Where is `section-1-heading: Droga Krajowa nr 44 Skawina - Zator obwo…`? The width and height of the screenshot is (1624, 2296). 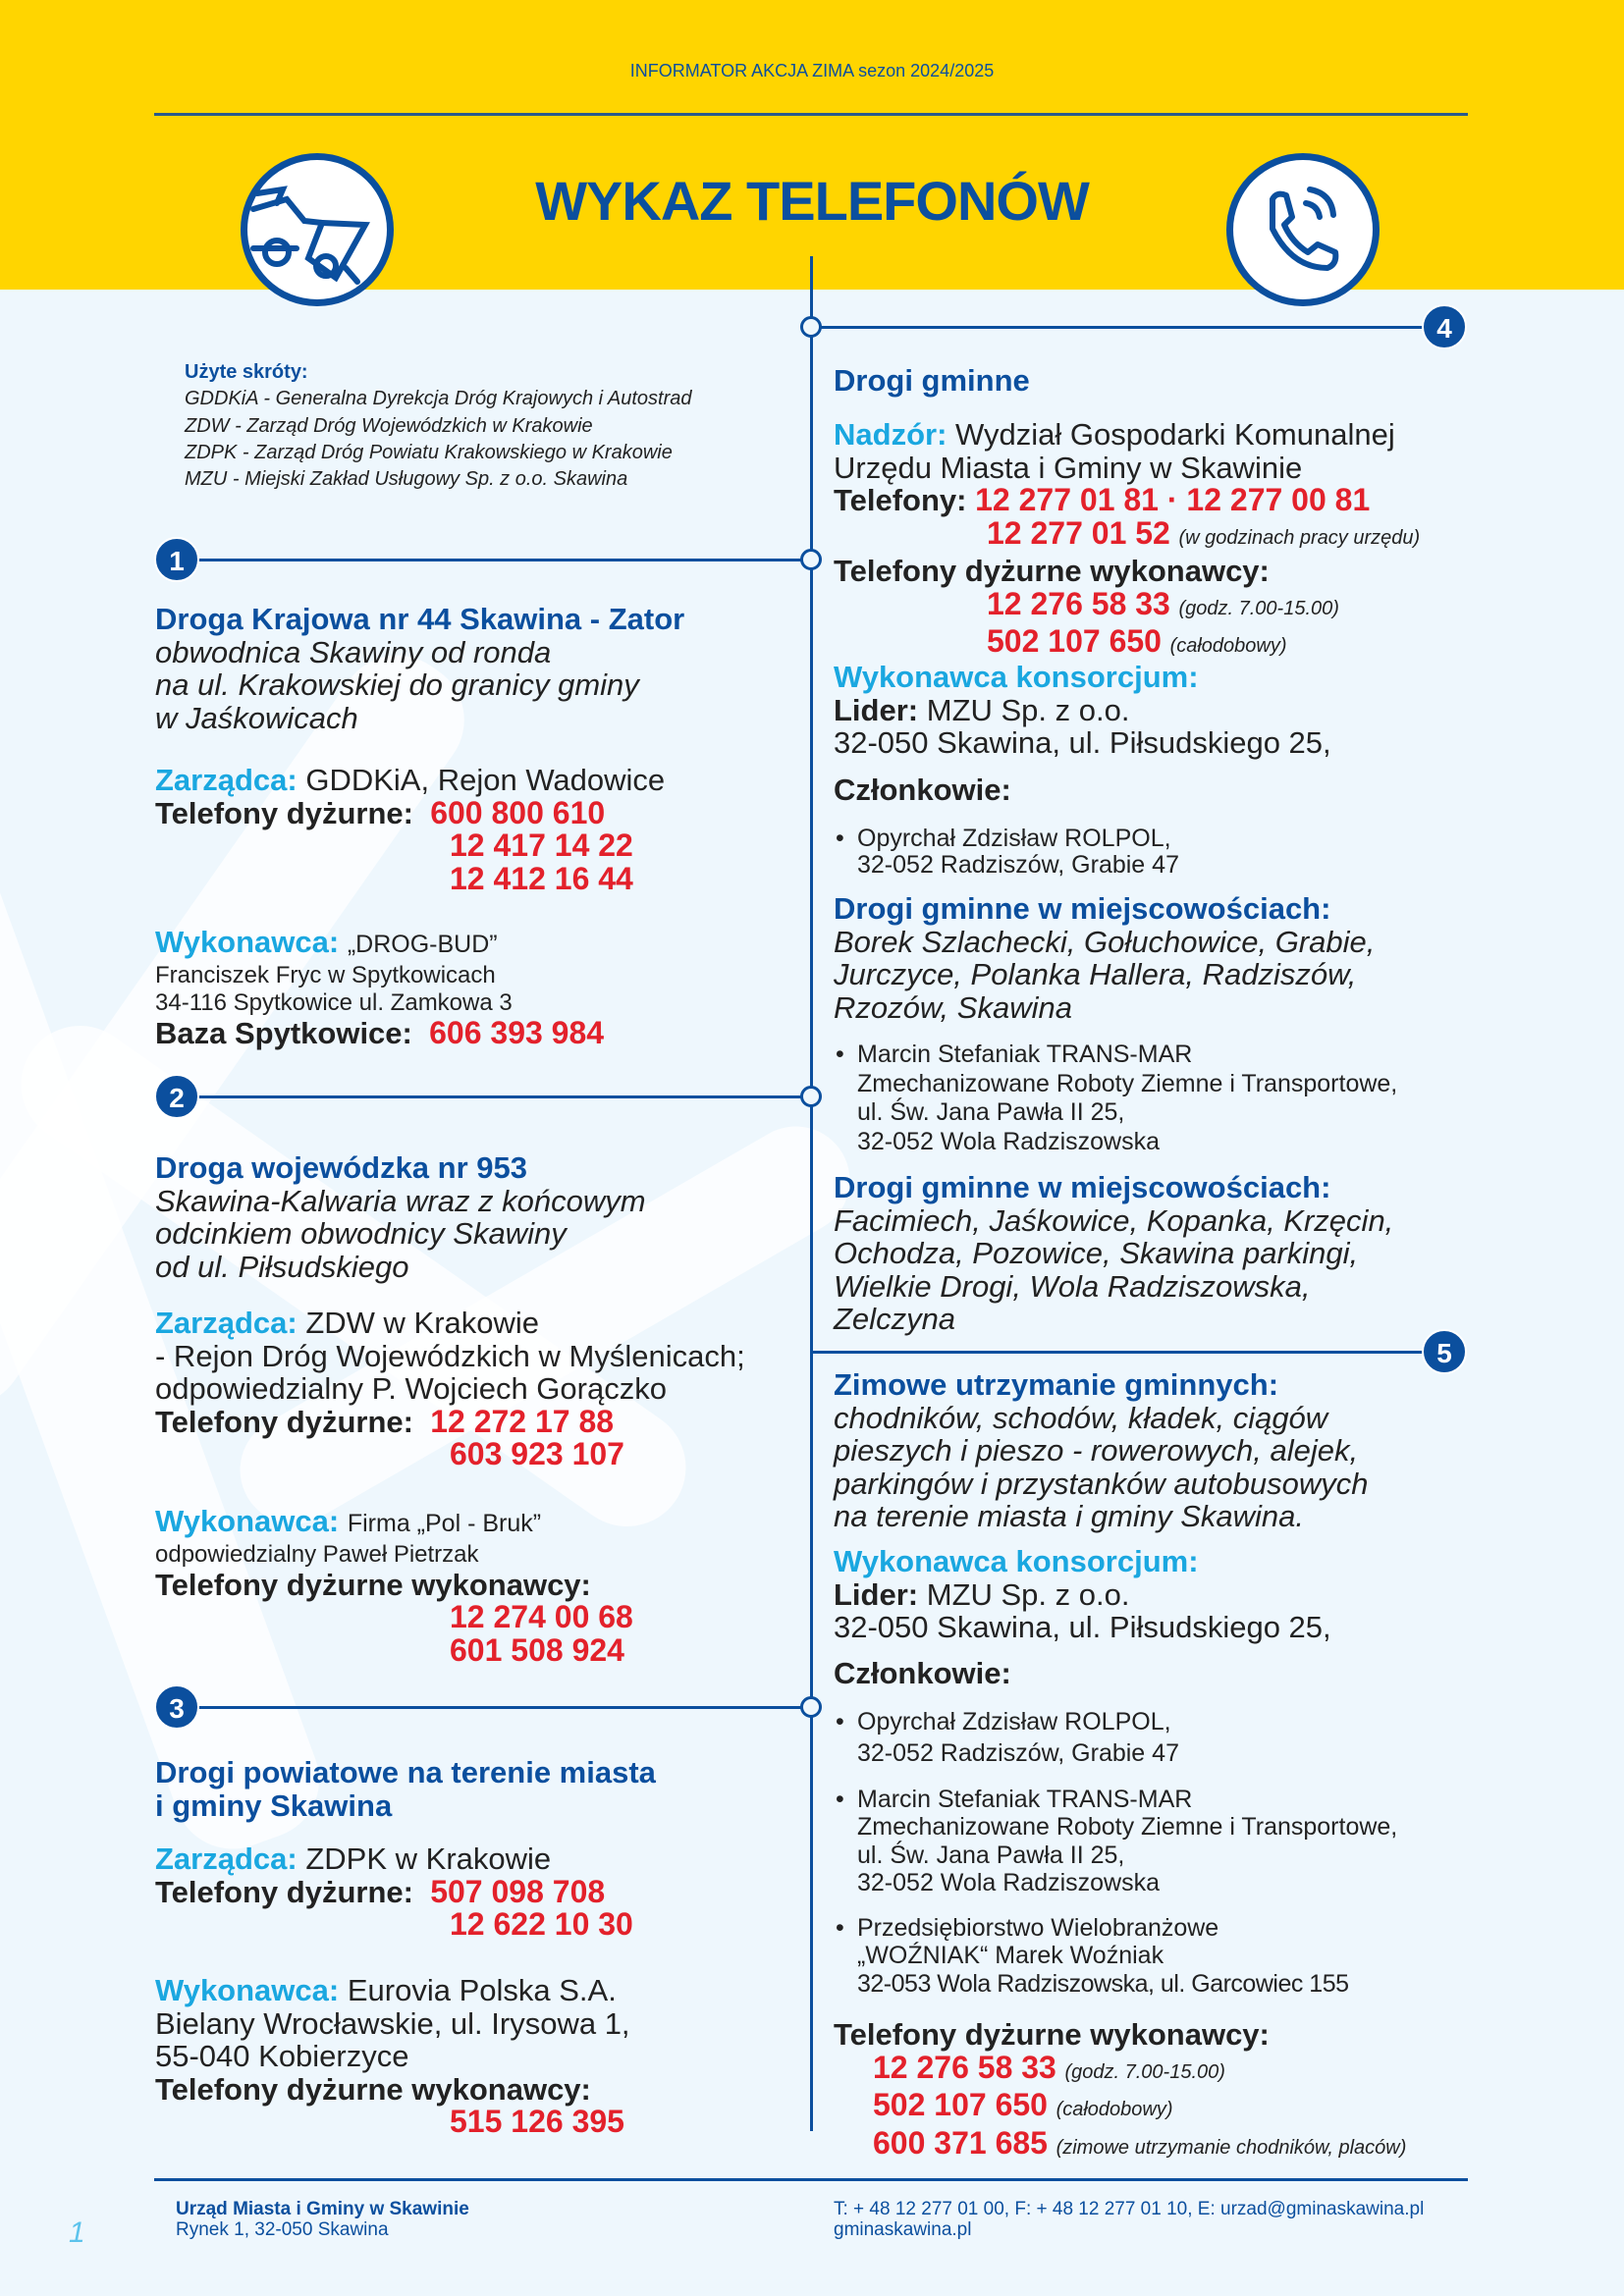 section-1-heading: Droga Krajowa nr 44 Skawina - Zator obwo… is located at coordinates (419, 668).